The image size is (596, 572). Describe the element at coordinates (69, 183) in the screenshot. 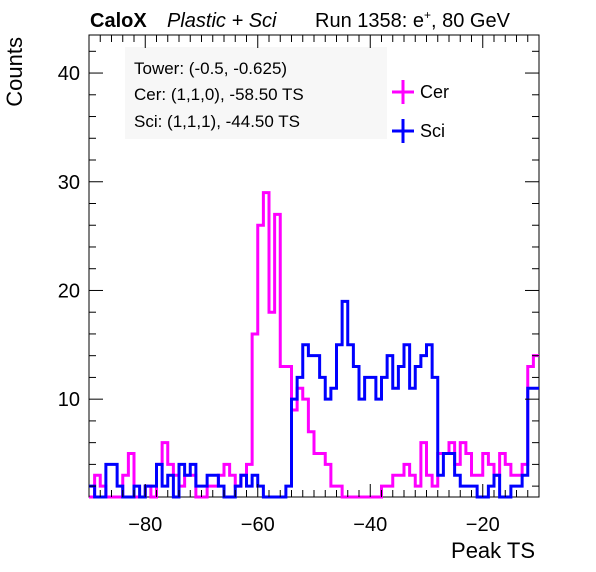

I see `y-tick-label: 30` at that location.